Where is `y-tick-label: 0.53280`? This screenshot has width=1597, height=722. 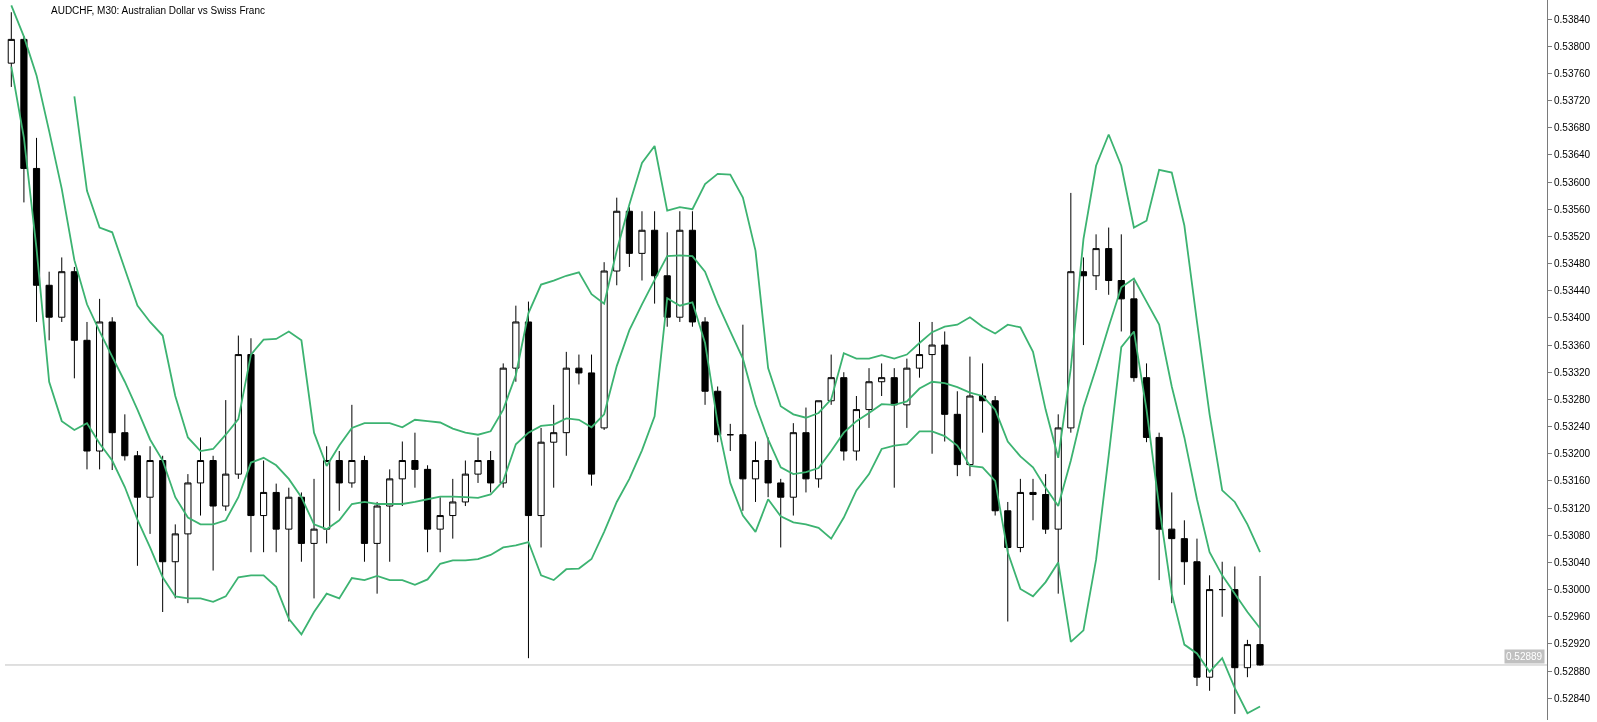 y-tick-label: 0.53280 is located at coordinates (1572, 399).